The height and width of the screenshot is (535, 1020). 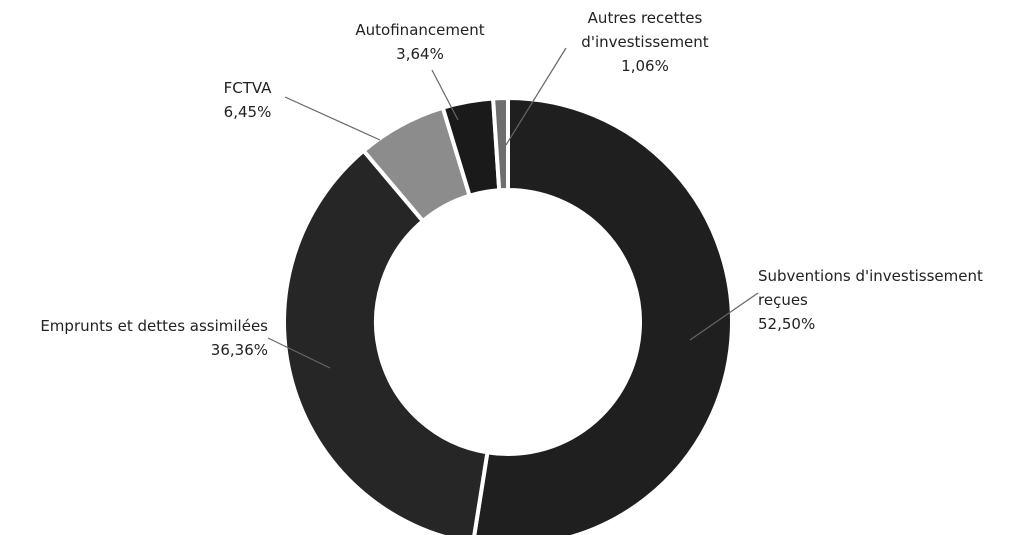 I want to click on category-label: Subventions d'investissement reçues, so click(x=870, y=288).